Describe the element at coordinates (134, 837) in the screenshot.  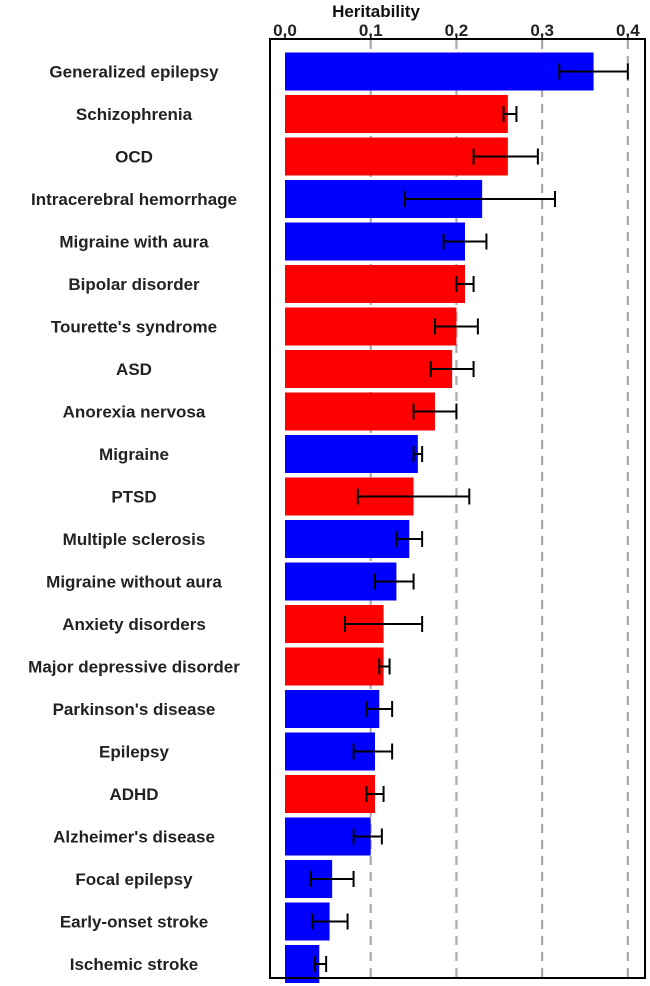
I see `category-label: Alzheimer's disease` at that location.